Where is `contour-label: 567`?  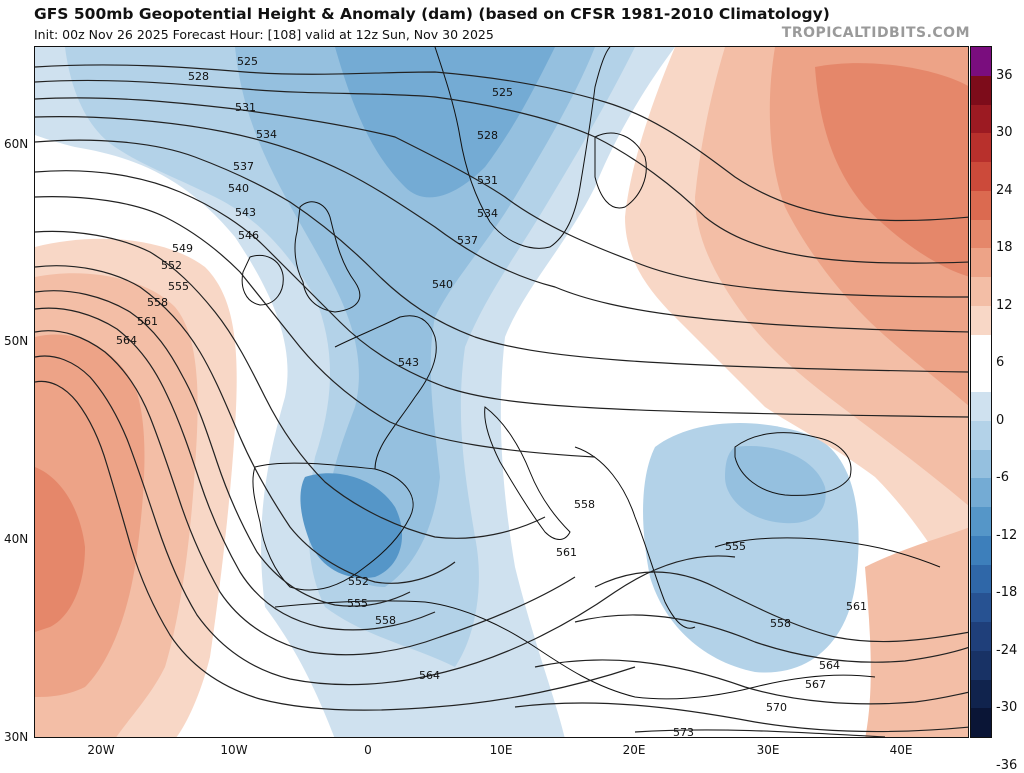
contour-label: 567 is located at coordinates (815, 684).